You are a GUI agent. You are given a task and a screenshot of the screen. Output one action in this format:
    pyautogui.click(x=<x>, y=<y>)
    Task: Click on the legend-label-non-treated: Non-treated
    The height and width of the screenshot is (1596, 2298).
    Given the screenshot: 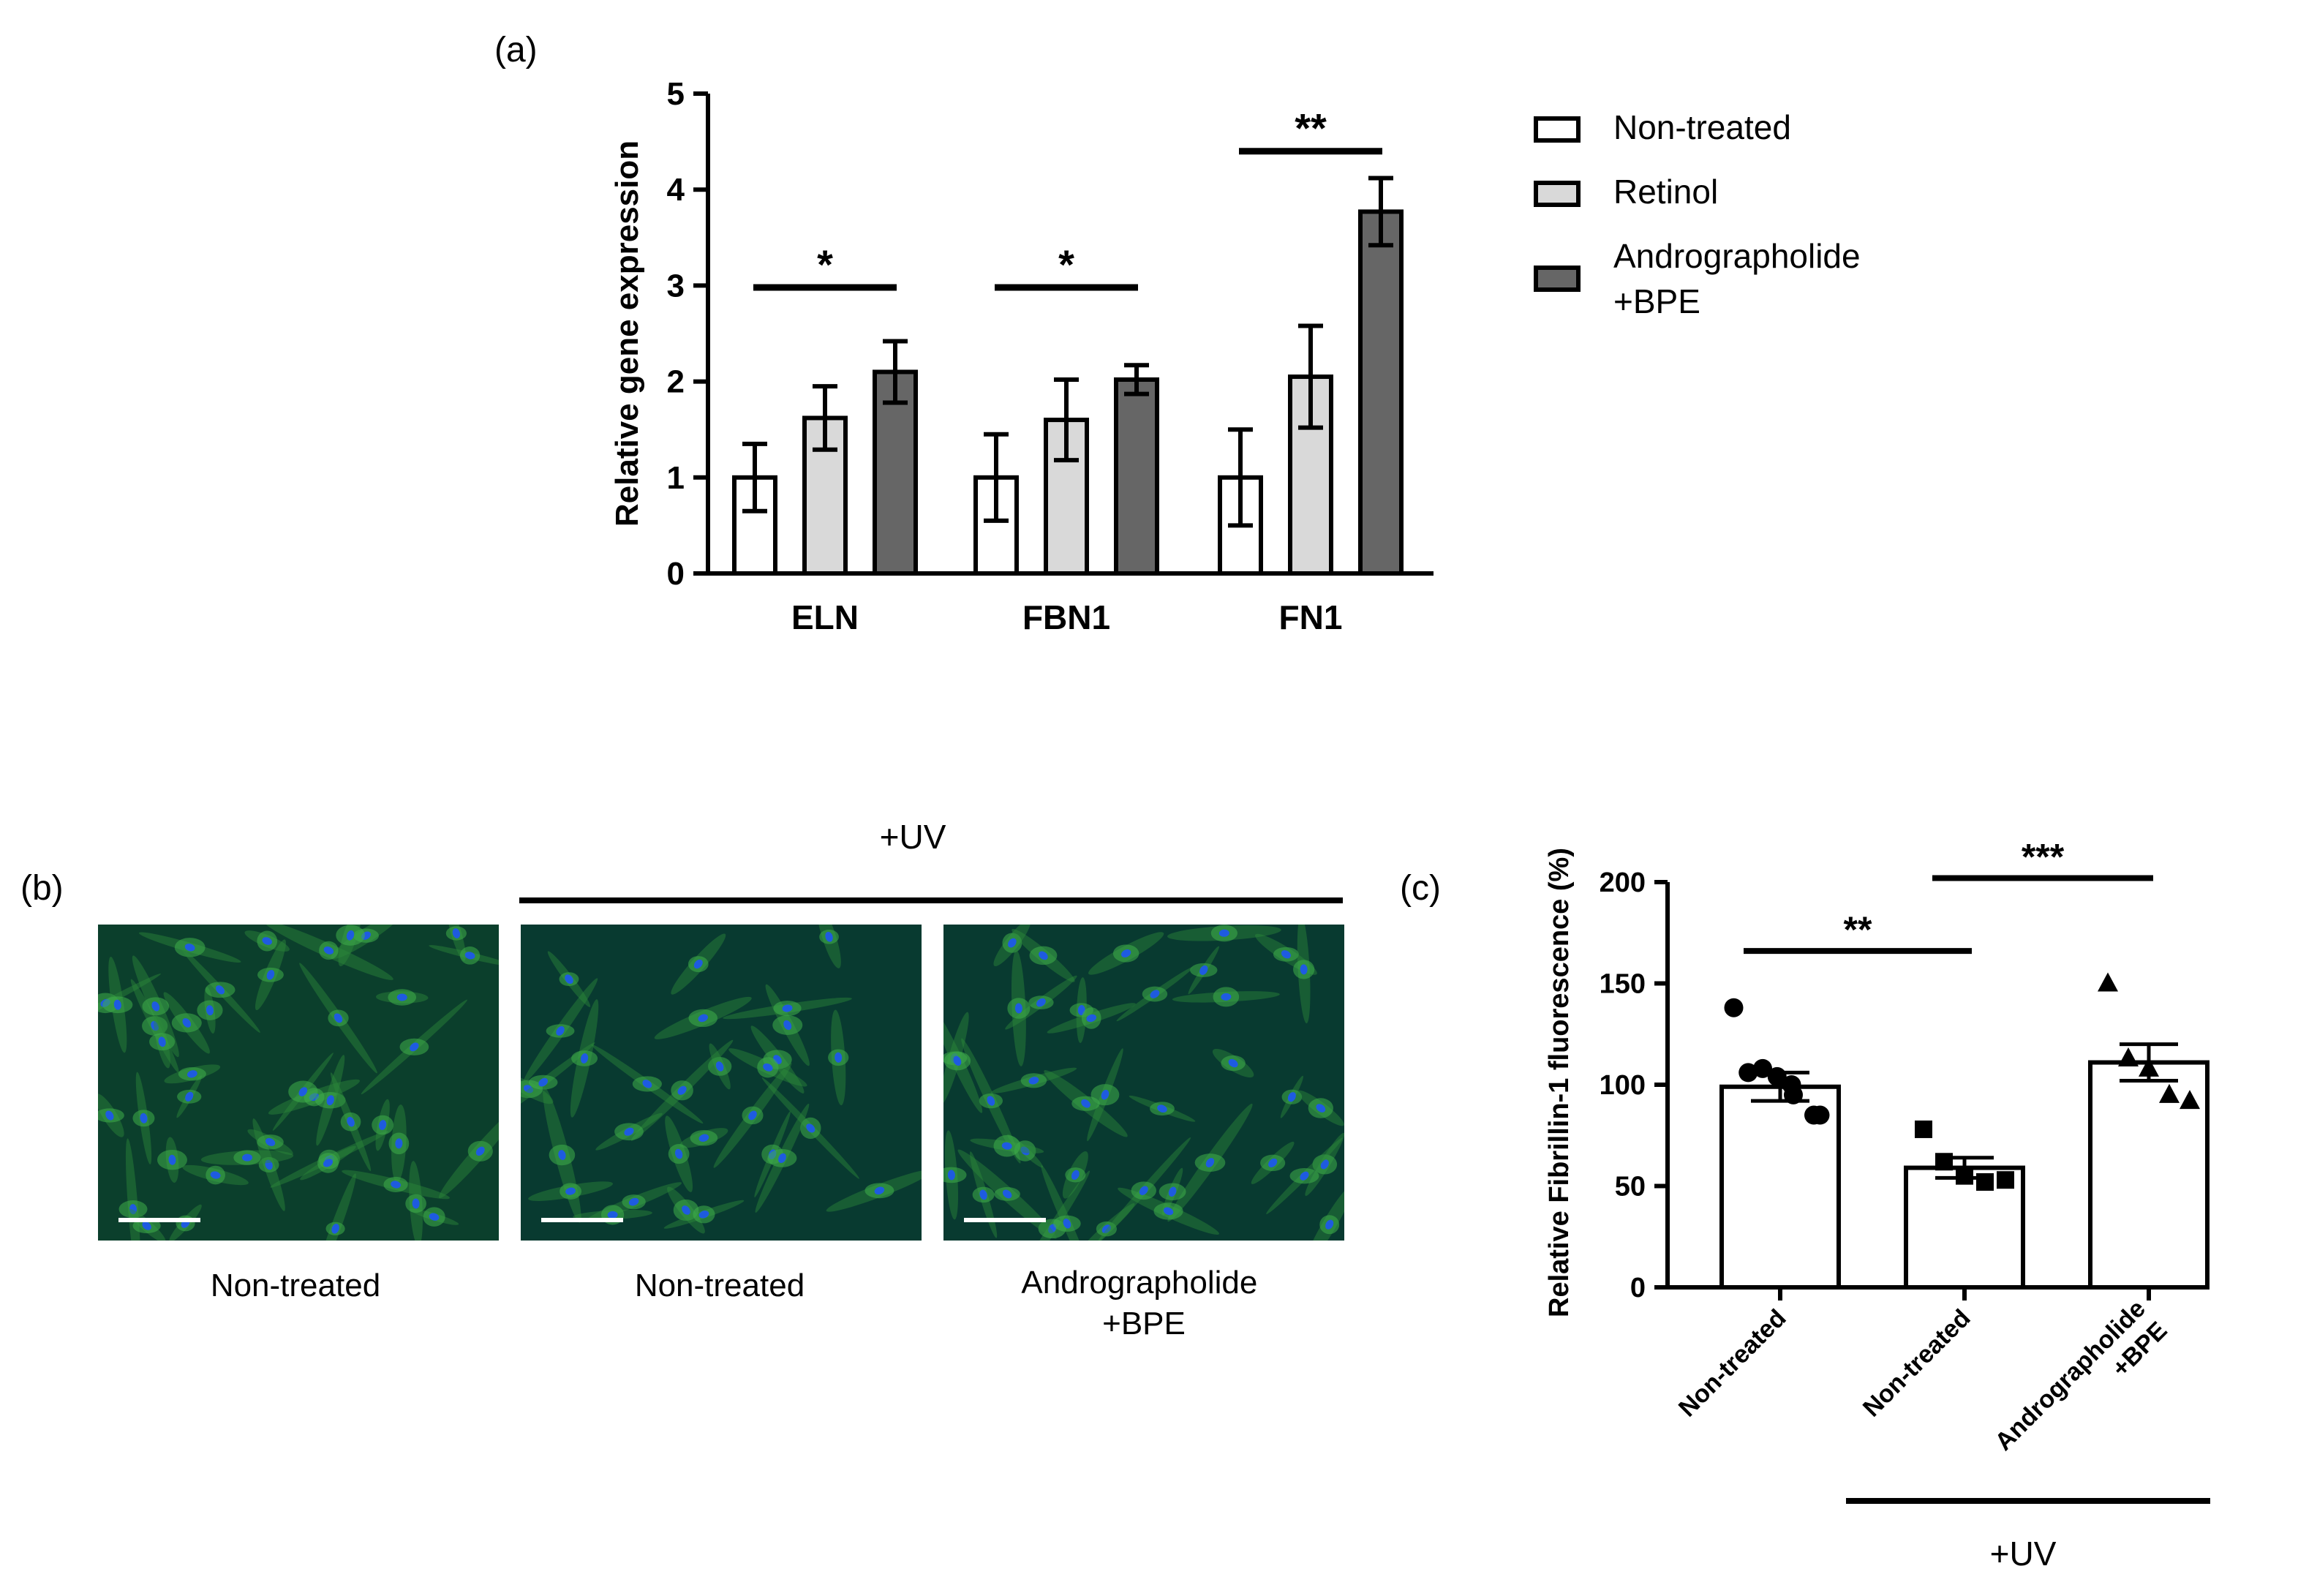 What is the action you would take?
    pyautogui.click(x=1702, y=127)
    